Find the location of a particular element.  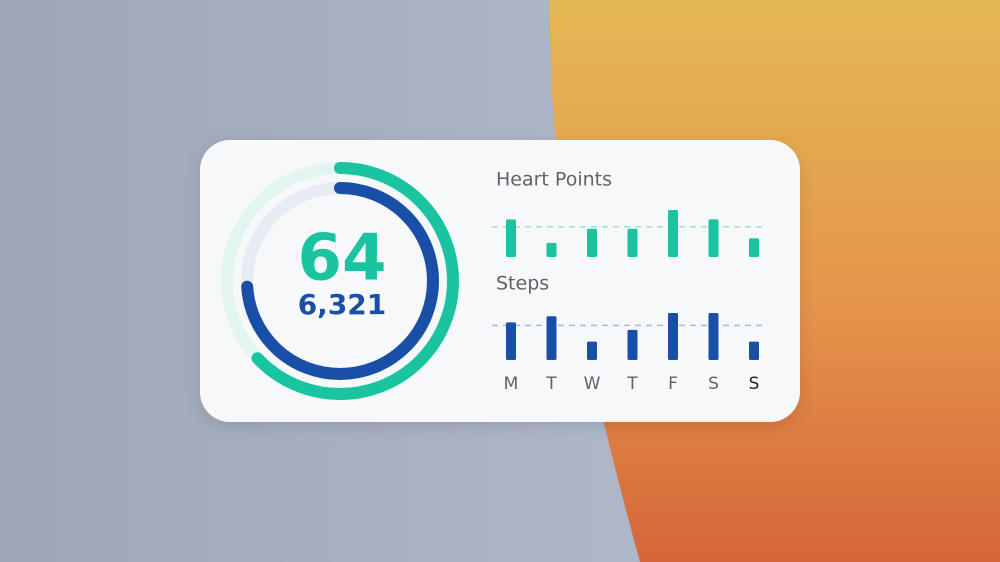

heart-points-value: 64 is located at coordinates (341, 259).